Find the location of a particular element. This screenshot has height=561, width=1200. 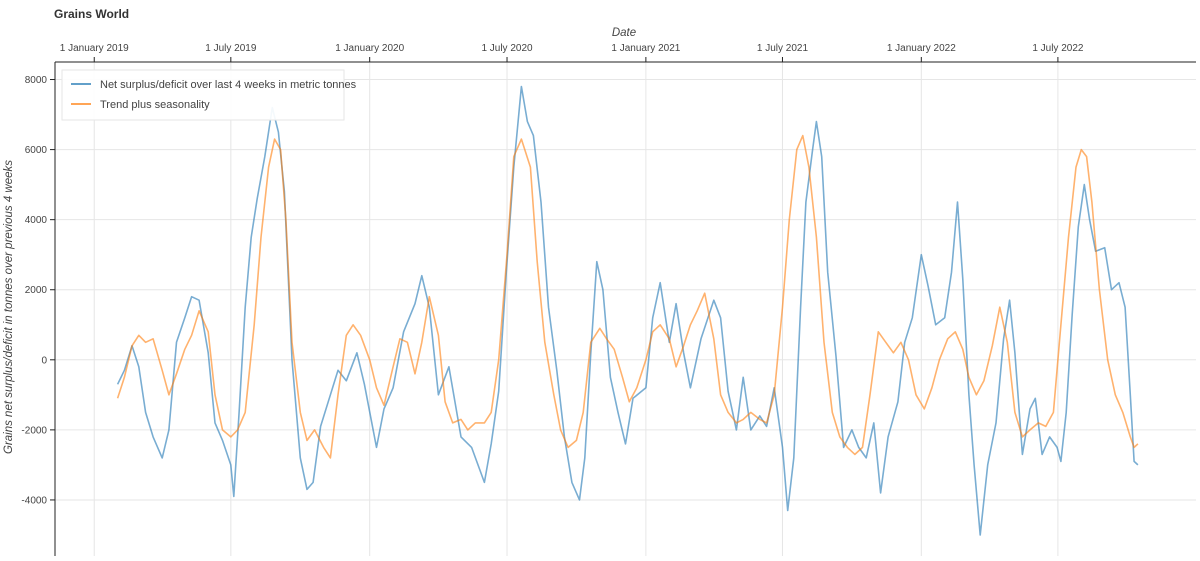

y-tick-label: 4000 is located at coordinates (36, 220).